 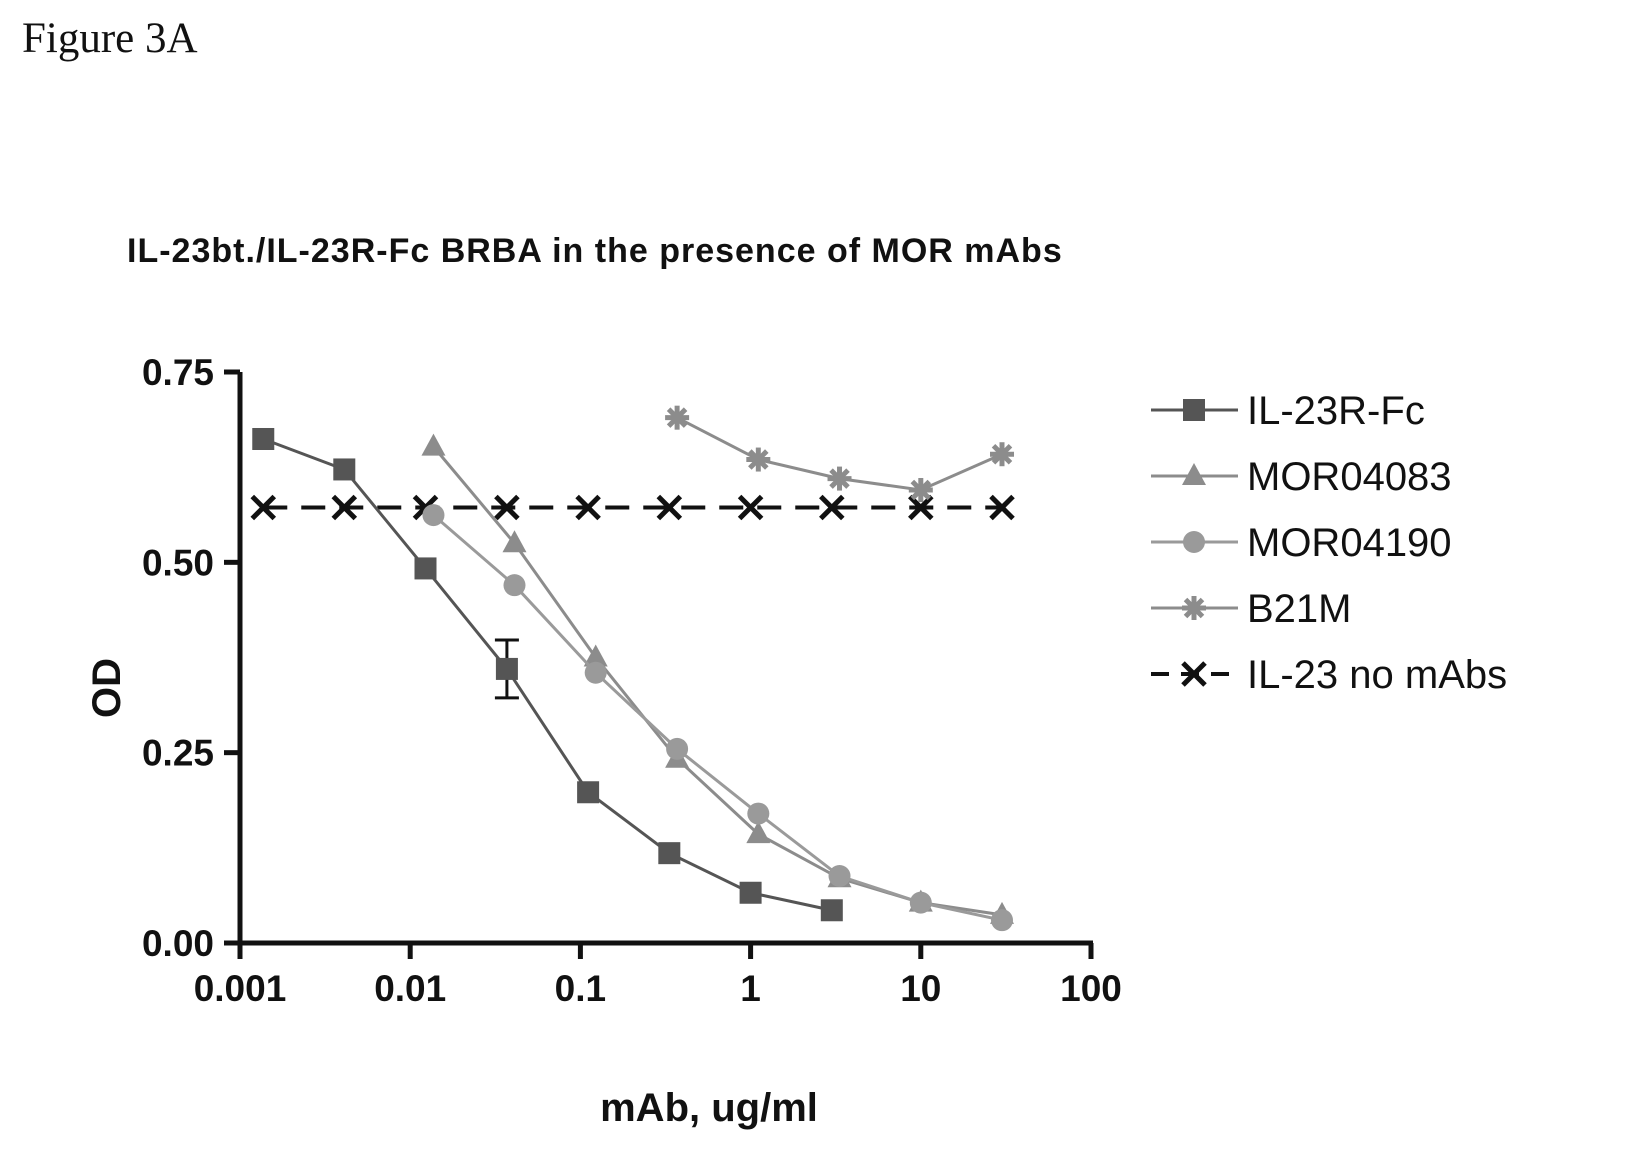 What do you see at coordinates (920, 988) in the screenshot?
I see `x-tick-label: 10` at bounding box center [920, 988].